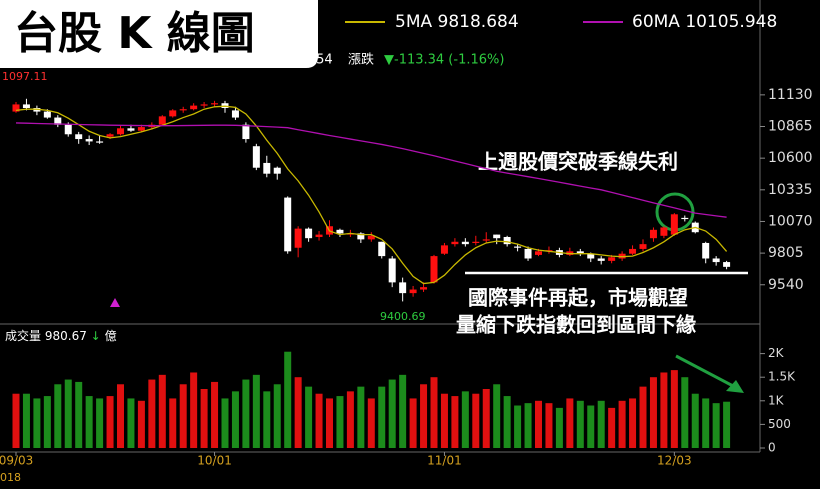  I want to click on y-tick-label: 10600, so click(790, 158).